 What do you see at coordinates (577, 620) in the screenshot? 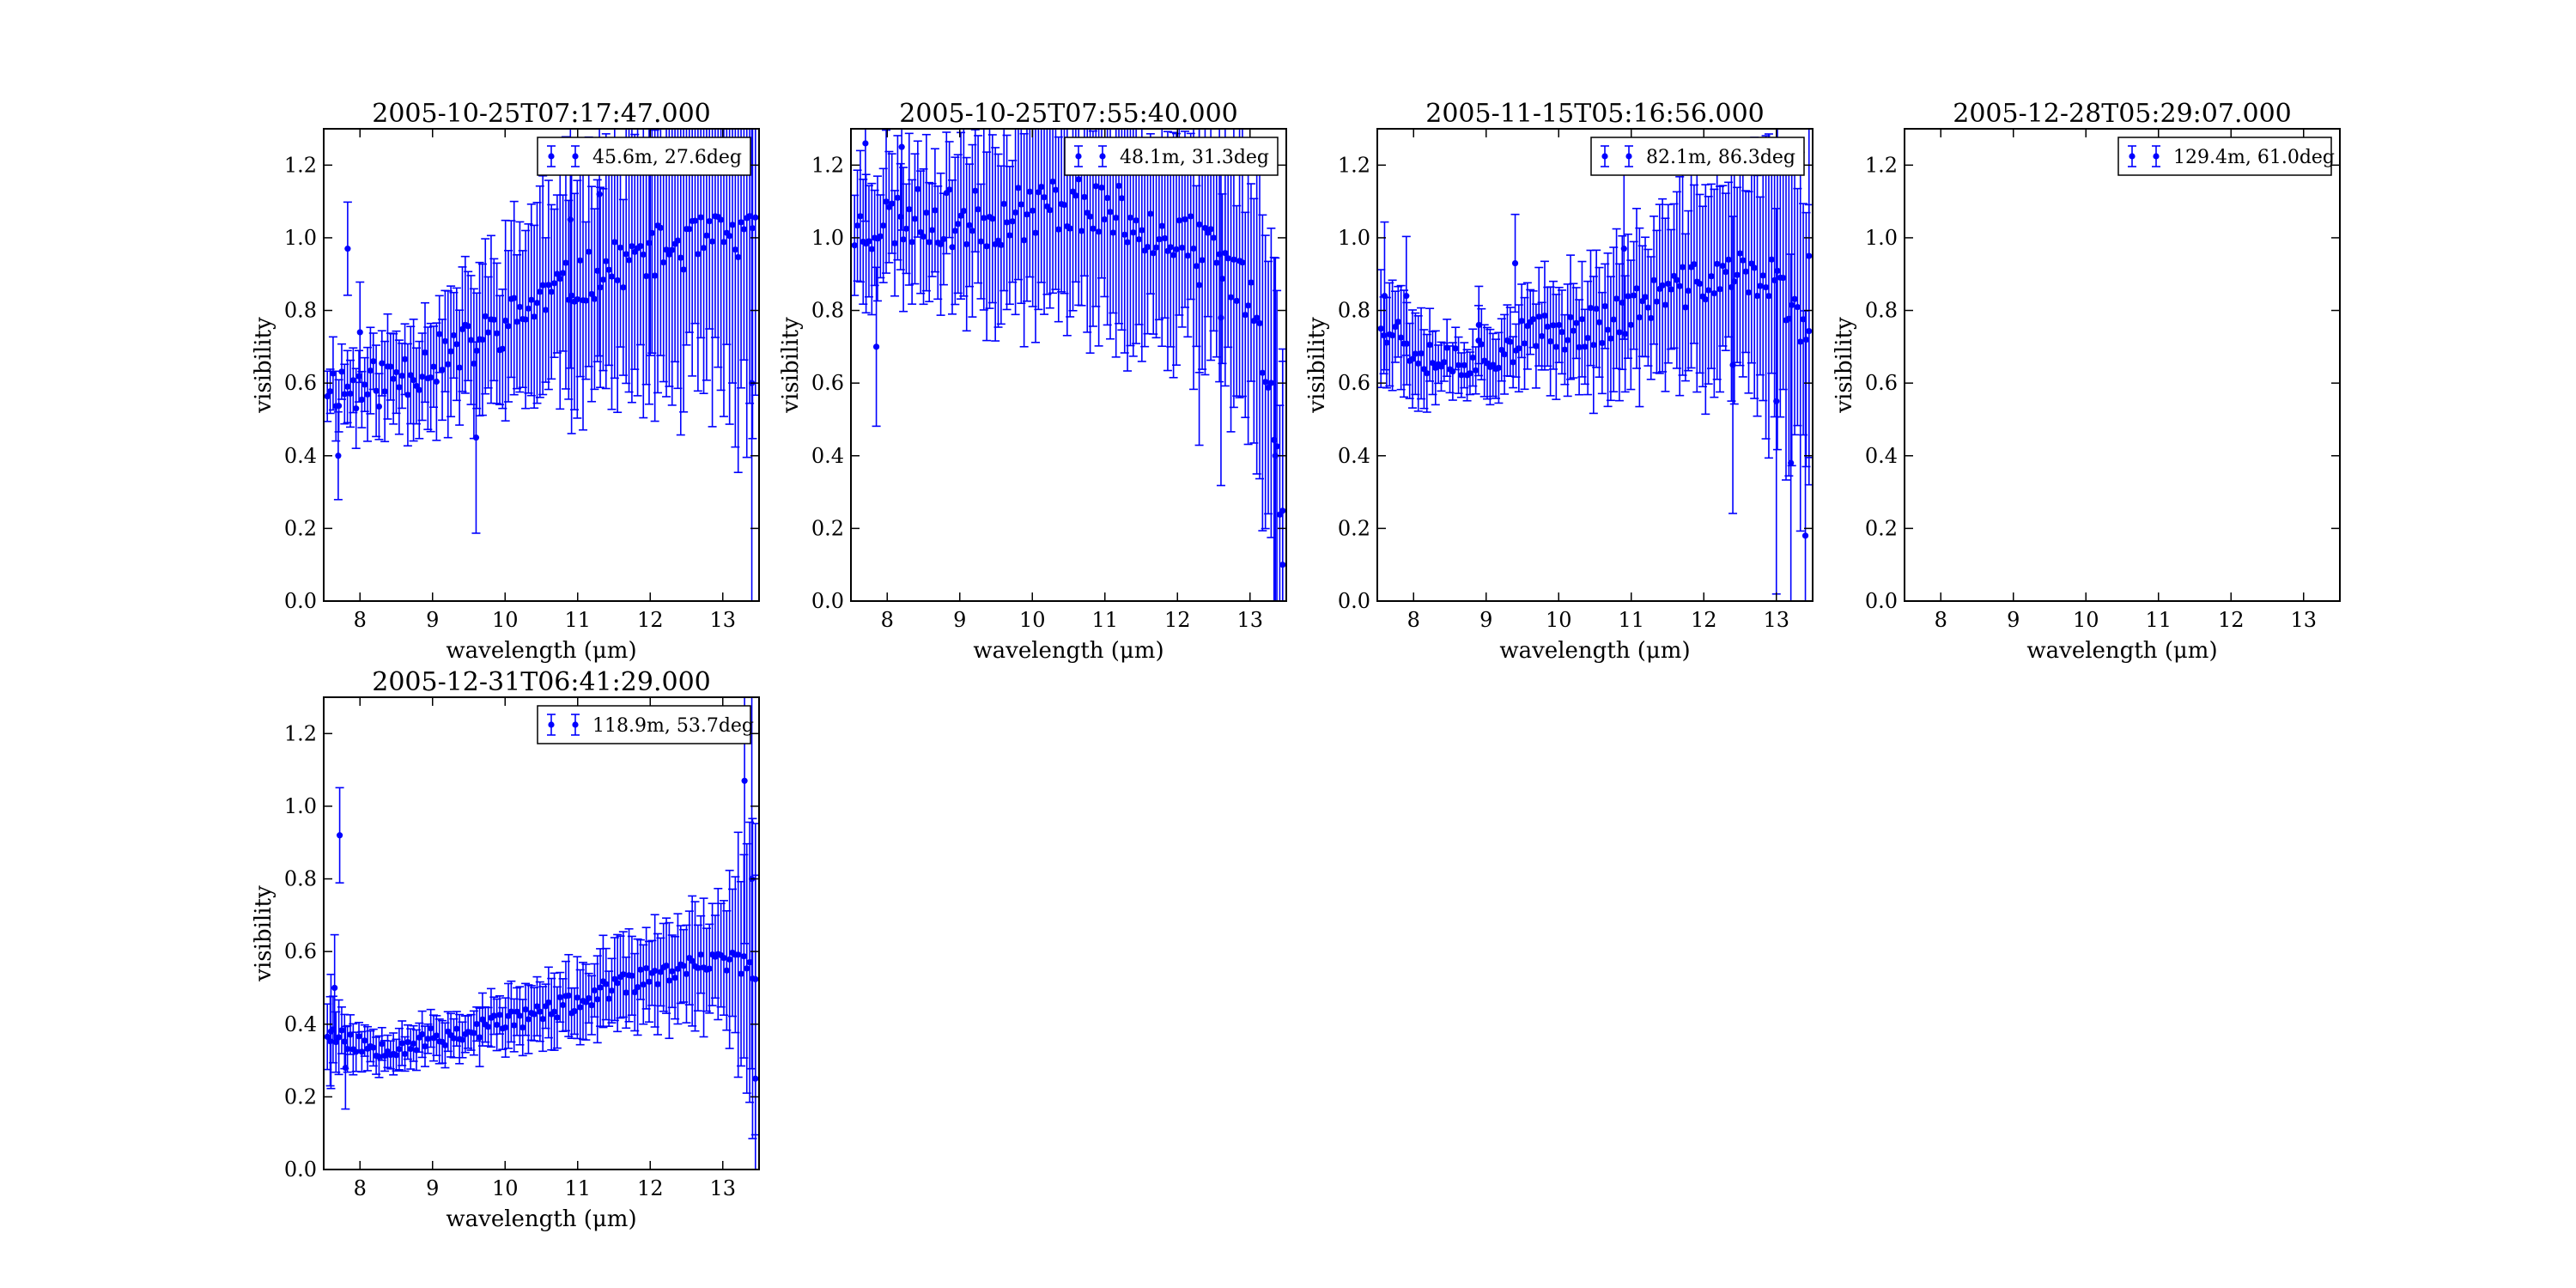
I see `x-tick-label: 11` at bounding box center [577, 620].